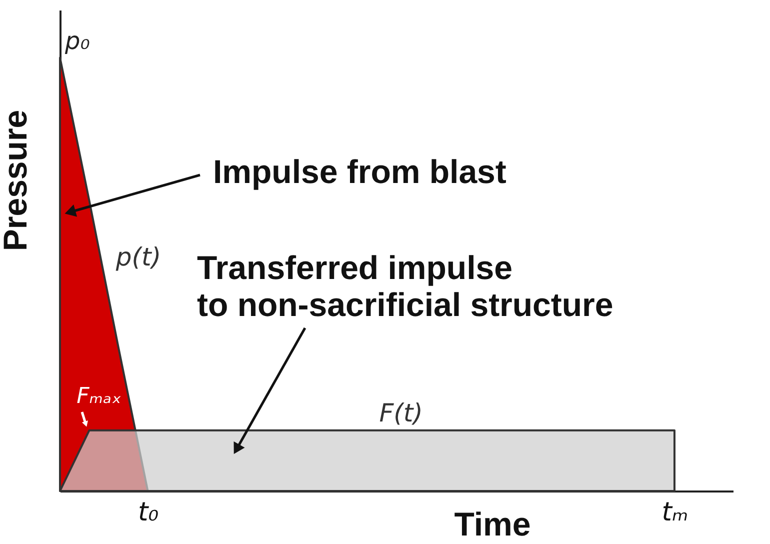  I want to click on x-tick-label: tₘ, so click(675, 513).